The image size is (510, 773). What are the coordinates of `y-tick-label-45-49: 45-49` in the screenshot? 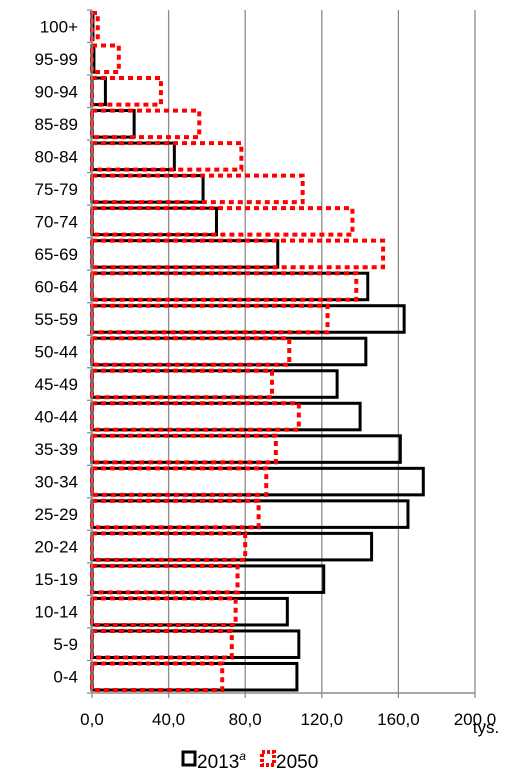 It's located at (56, 384).